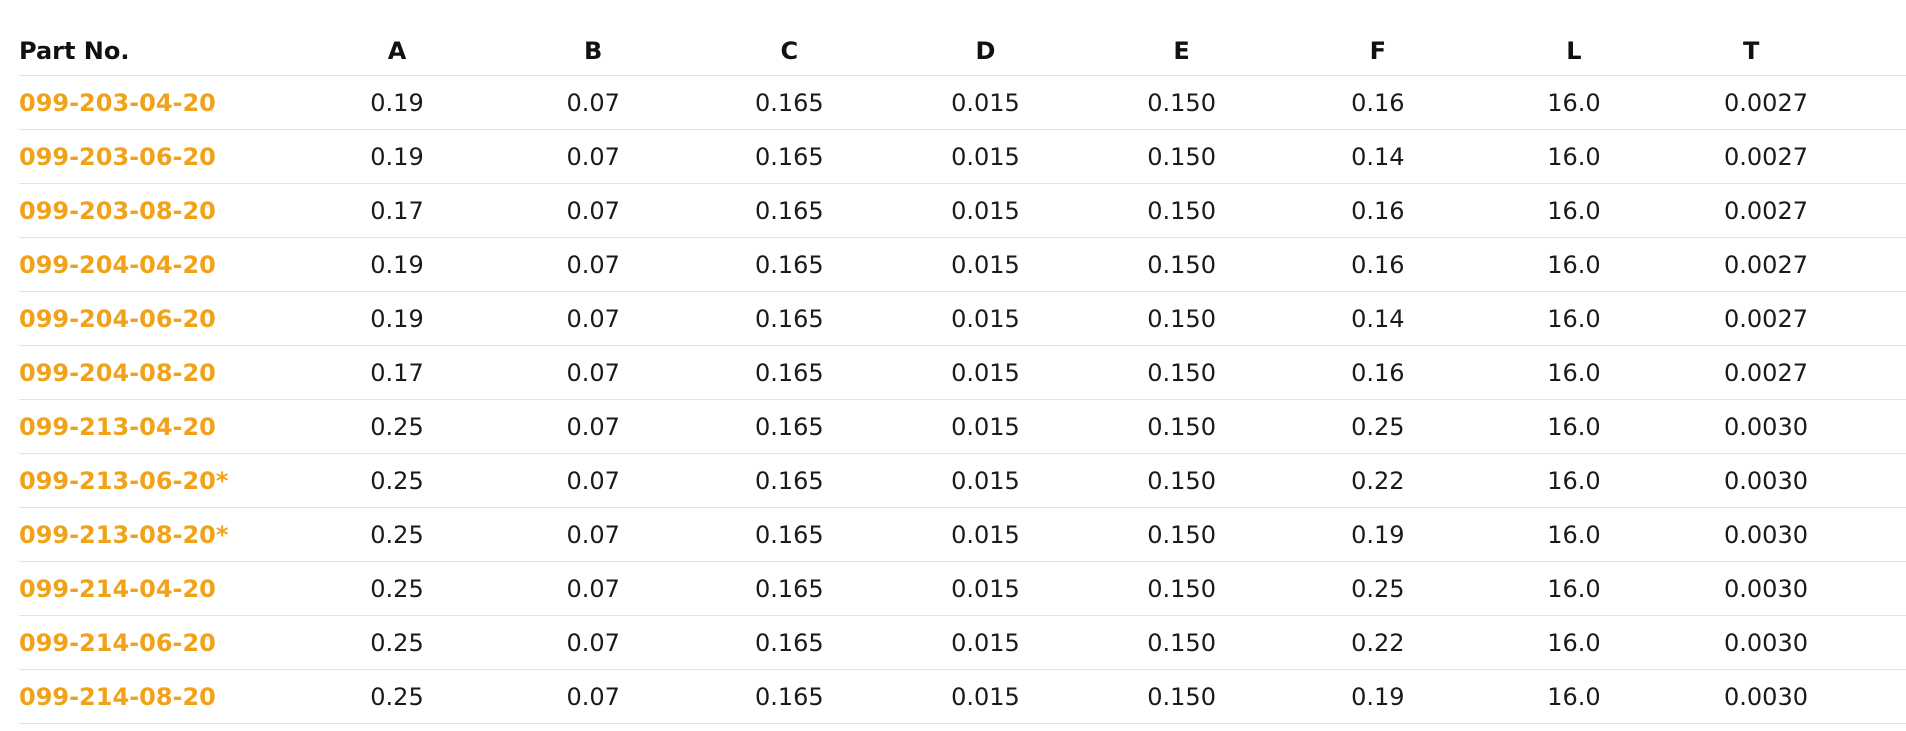  I want to click on part-number-link: 099-204-04-20, so click(159, 264).